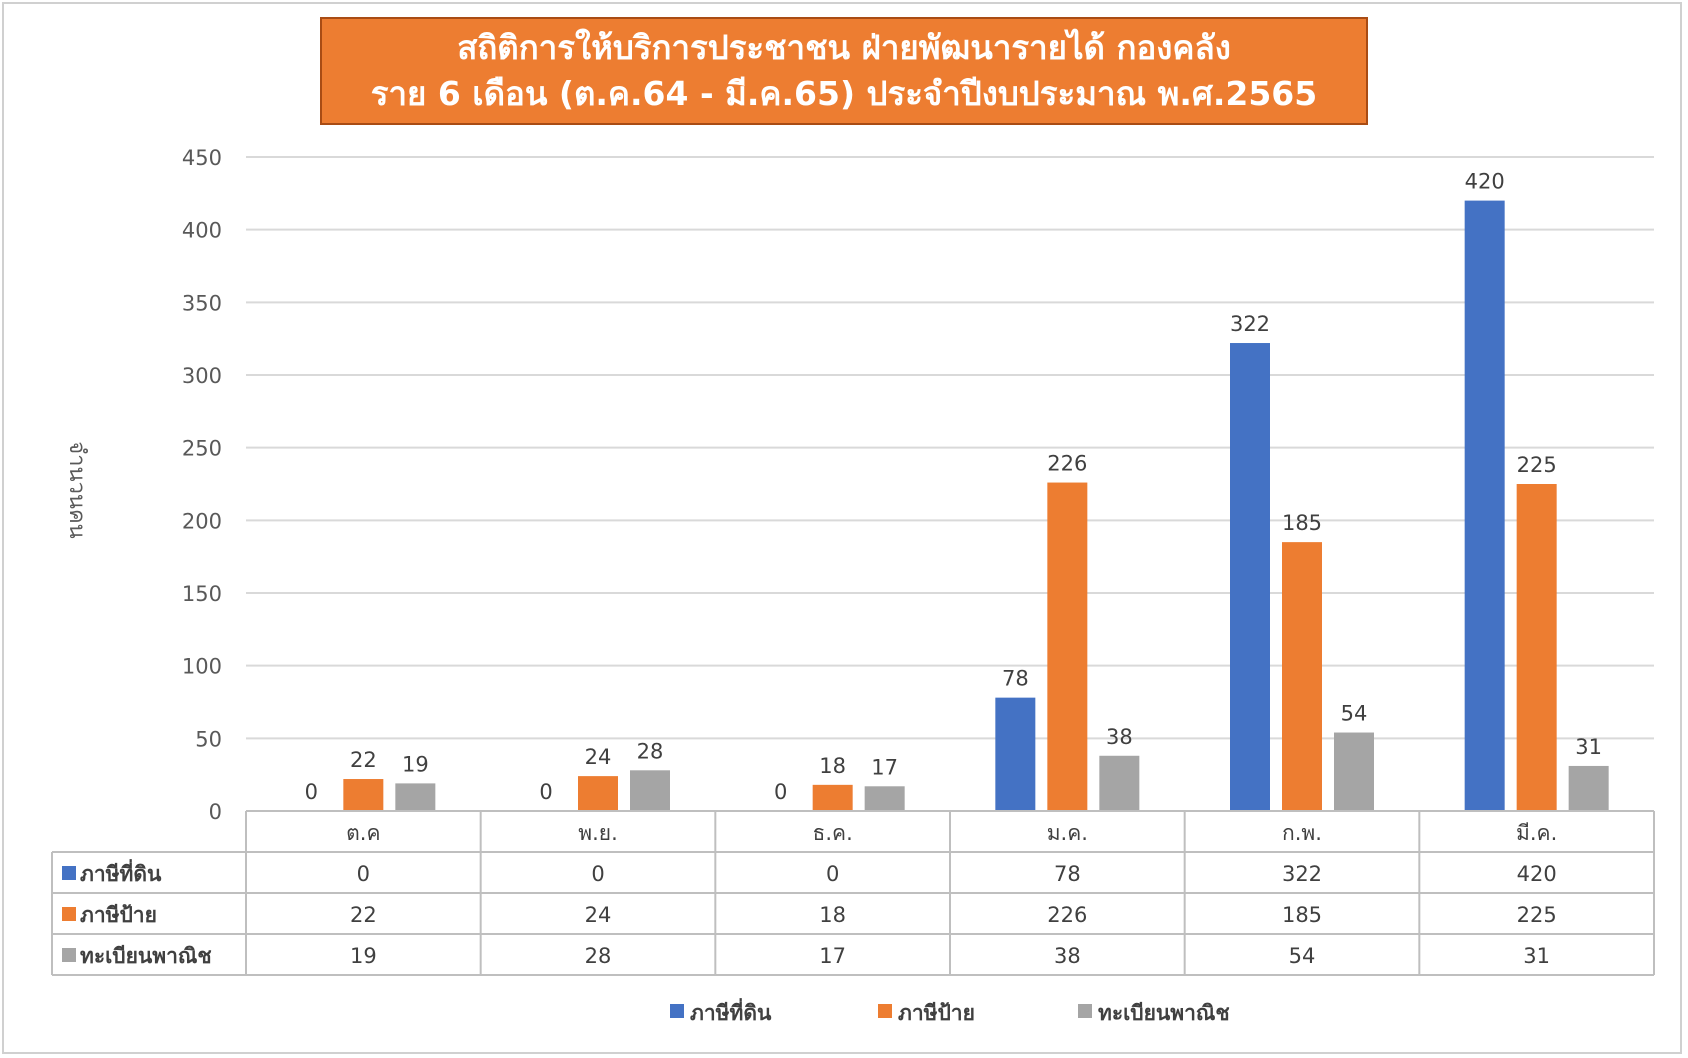 The width and height of the screenshot is (1688, 1058). Describe the element at coordinates (215, 812) in the screenshot. I see `y-tick-label: 0` at that location.